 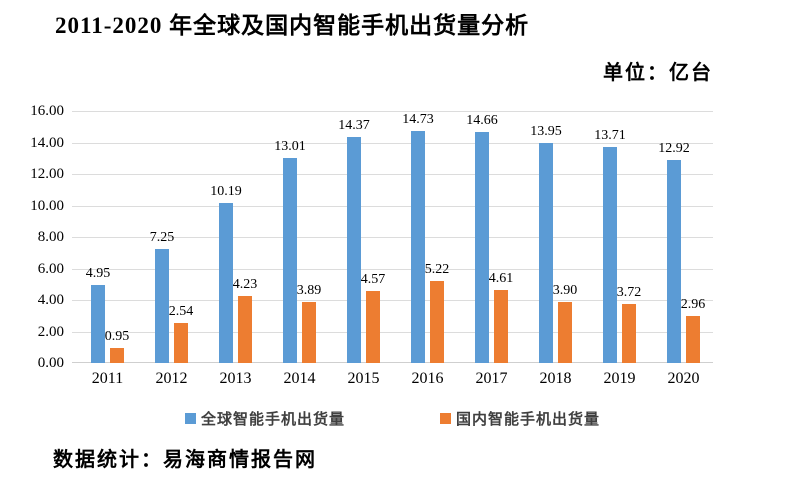 I want to click on y-axis-tick-label: 2.00, so click(x=50, y=331).